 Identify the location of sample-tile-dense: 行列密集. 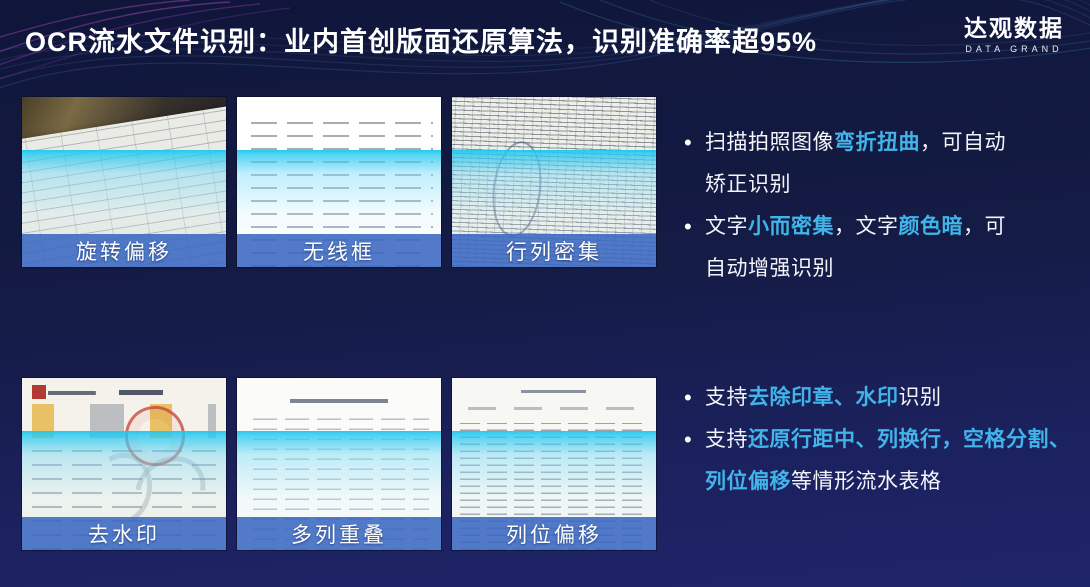
(554, 182).